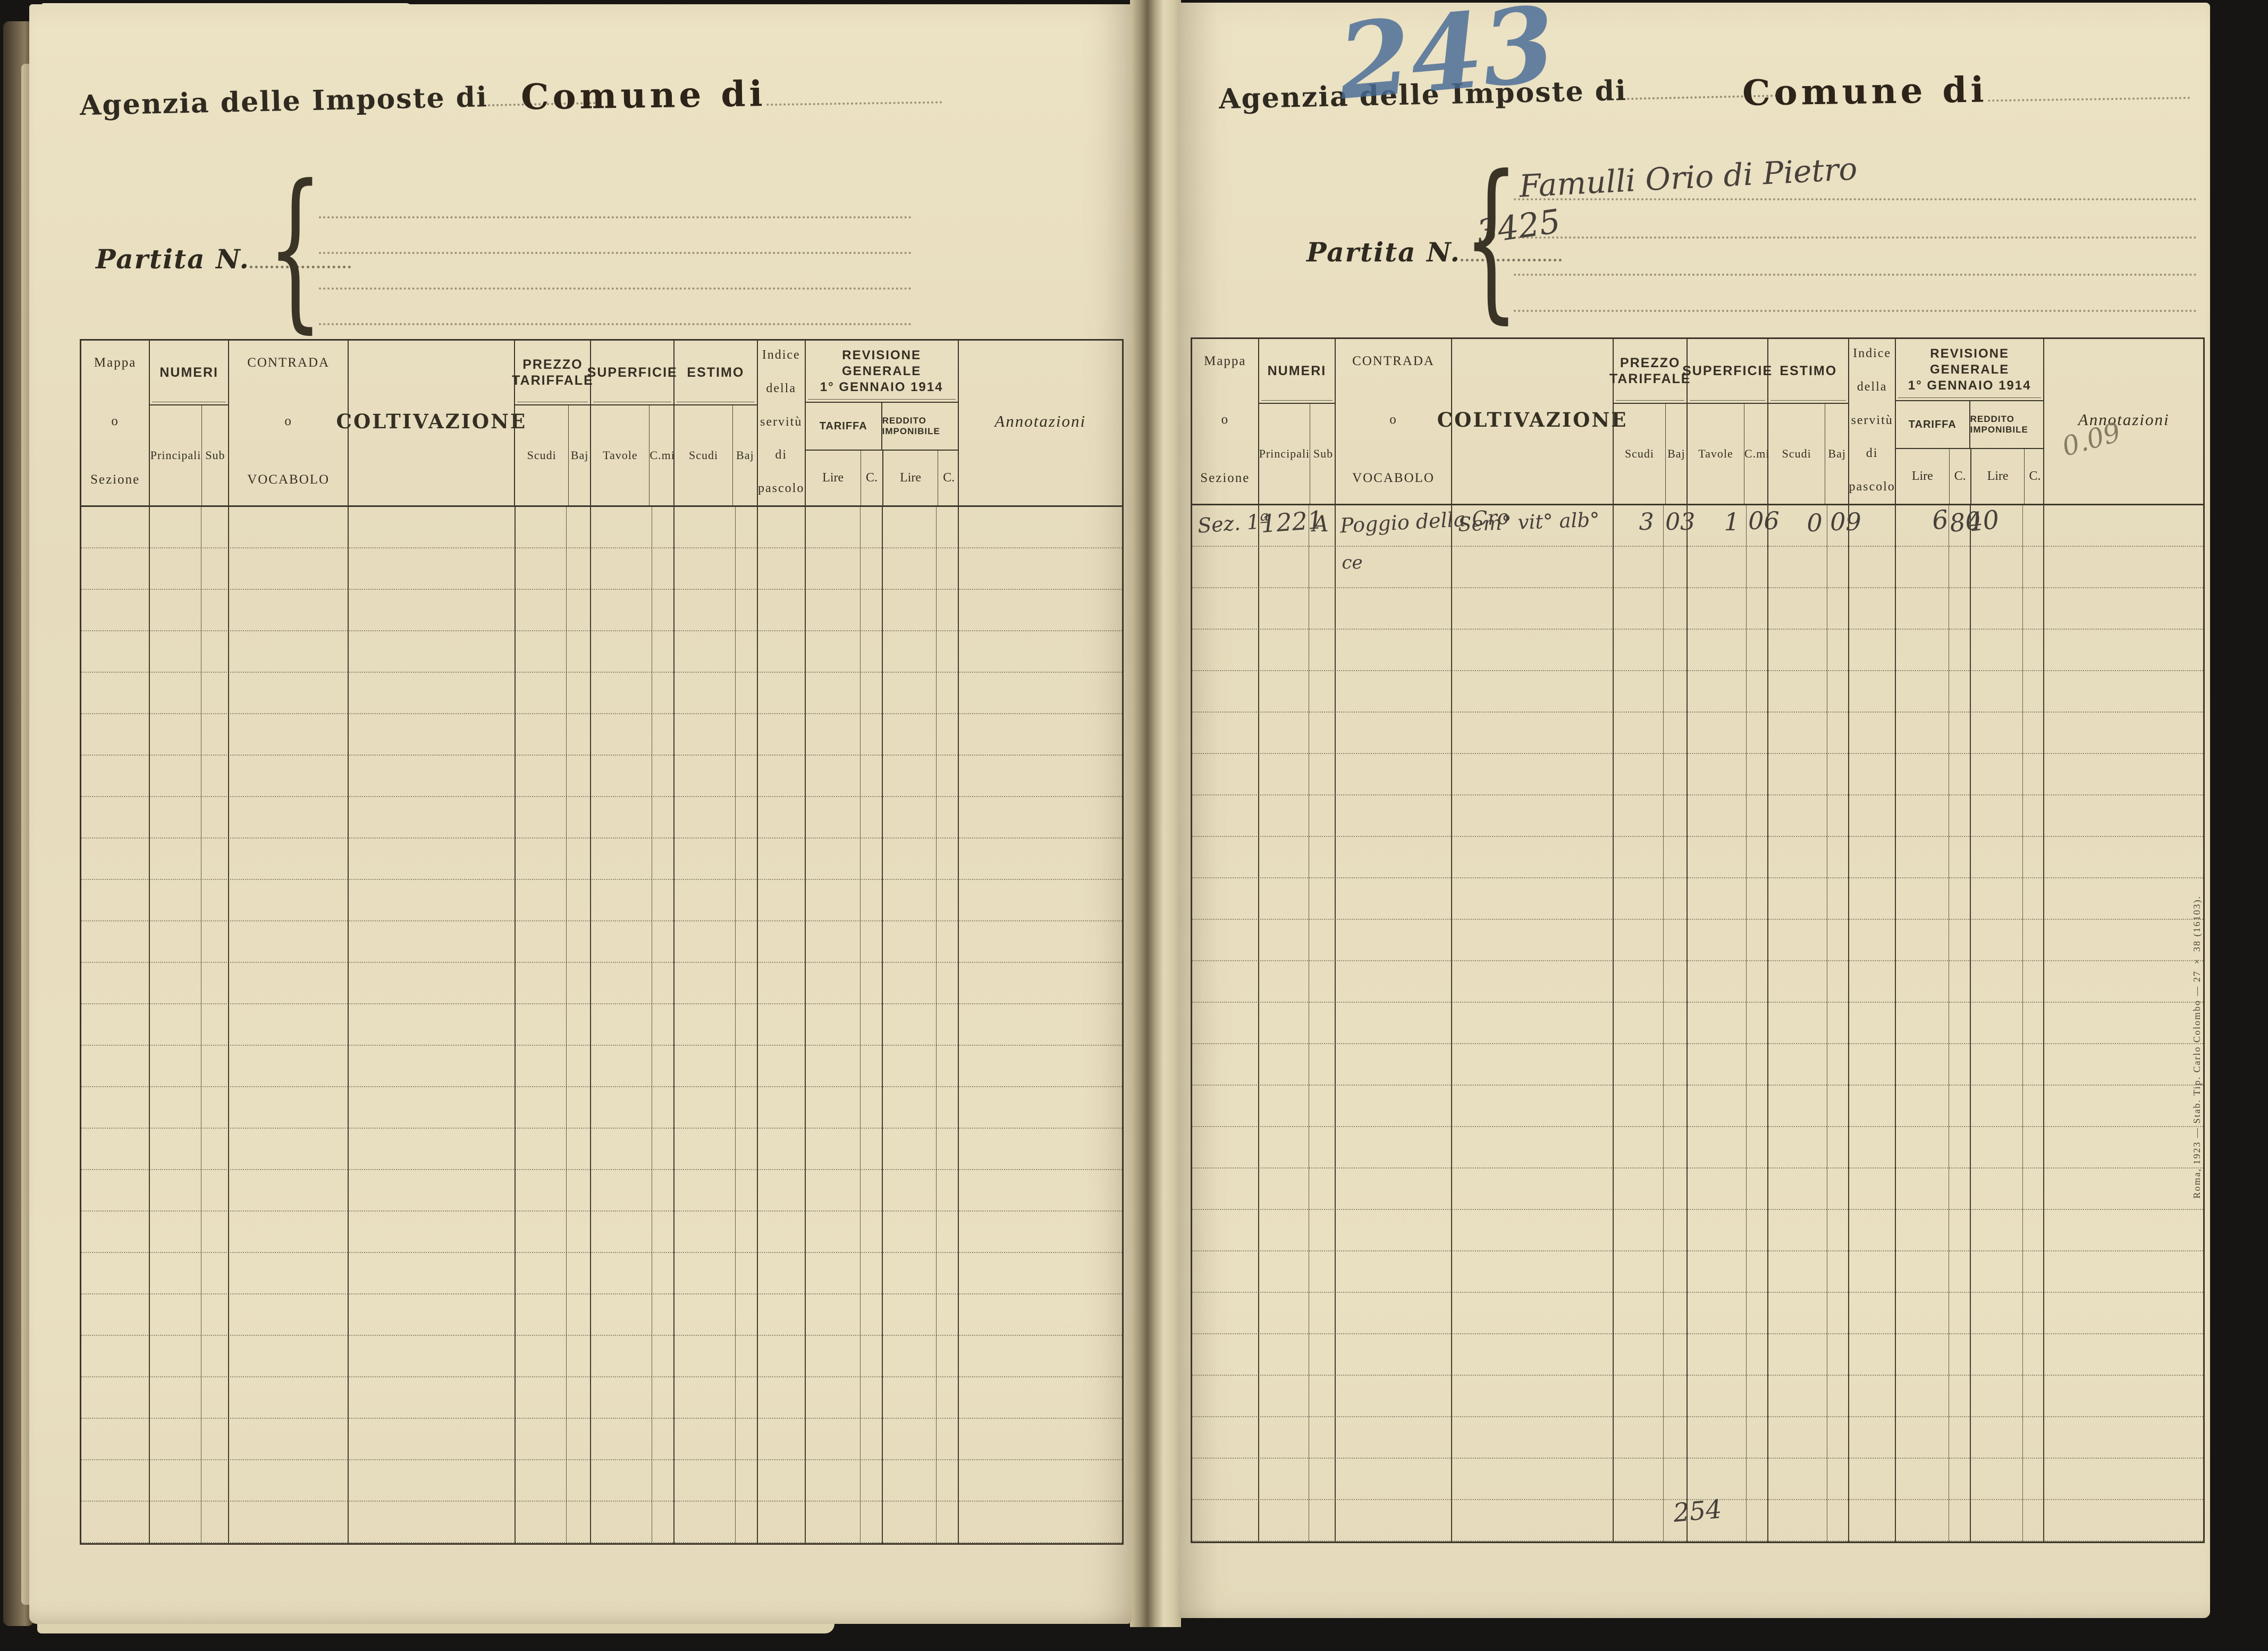 Image resolution: width=2268 pixels, height=1651 pixels. I want to click on revisione-line1: REVISIONE GENERALE, so click(1969, 361).